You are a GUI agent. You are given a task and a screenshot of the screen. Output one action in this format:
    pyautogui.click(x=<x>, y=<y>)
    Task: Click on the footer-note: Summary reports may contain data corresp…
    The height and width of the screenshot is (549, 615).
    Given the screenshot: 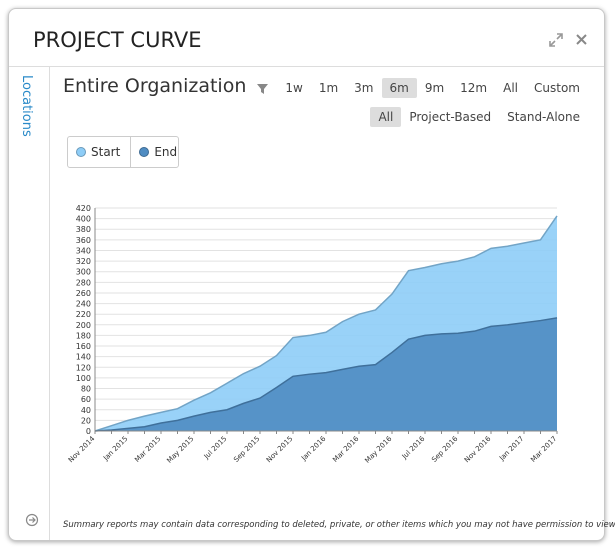 What is the action you would take?
    pyautogui.click(x=339, y=525)
    